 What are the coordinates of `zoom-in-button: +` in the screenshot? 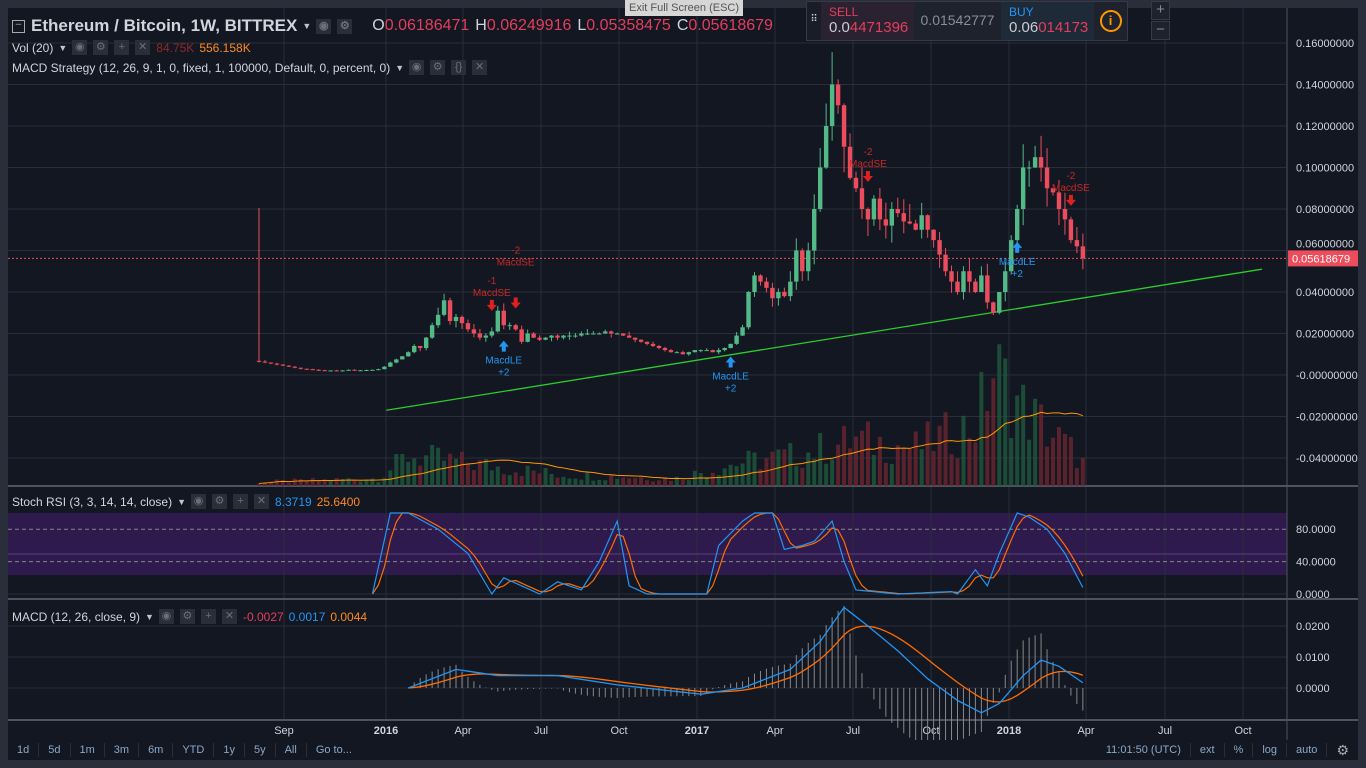 It's located at (1160, 10).